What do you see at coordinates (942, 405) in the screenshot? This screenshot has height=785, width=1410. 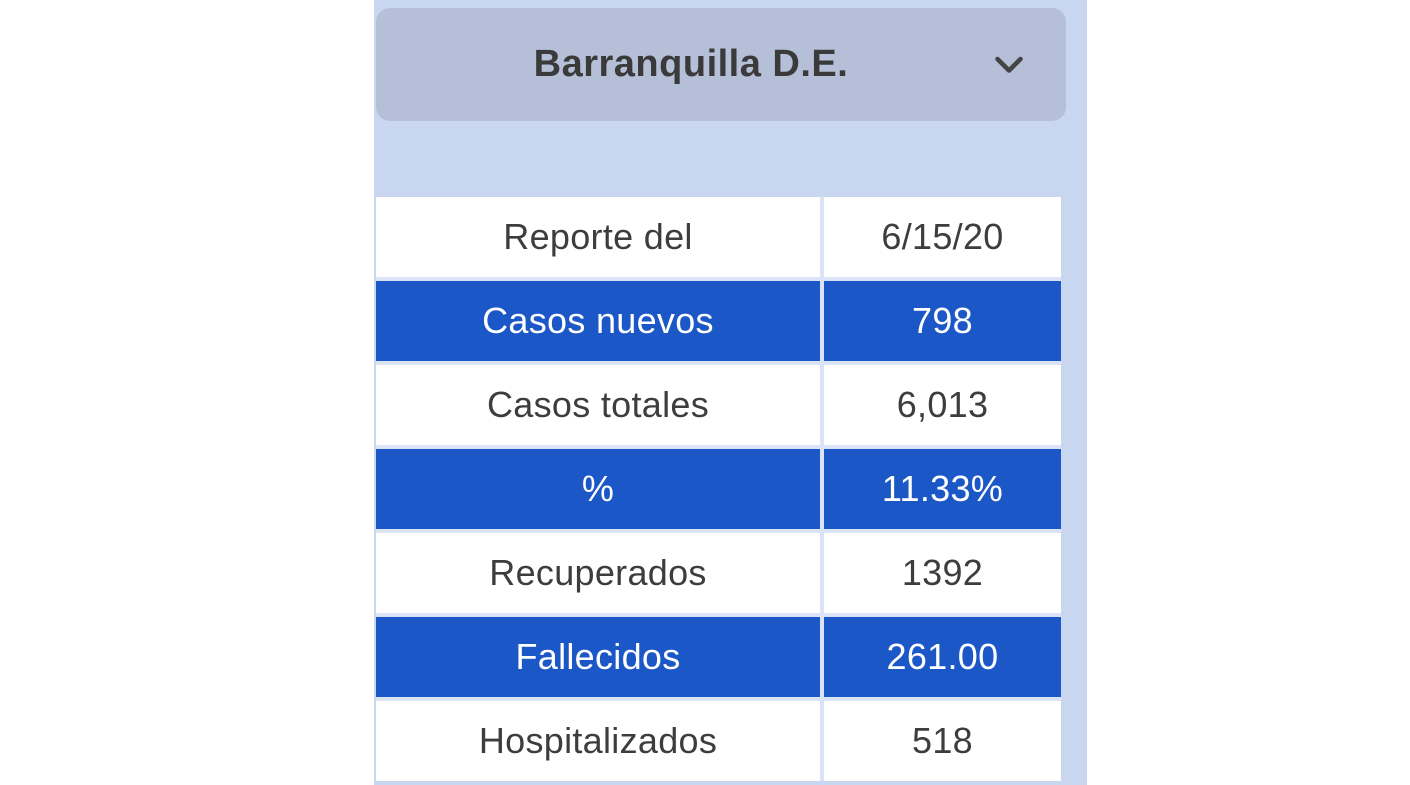 I see `row-value: 6,013` at bounding box center [942, 405].